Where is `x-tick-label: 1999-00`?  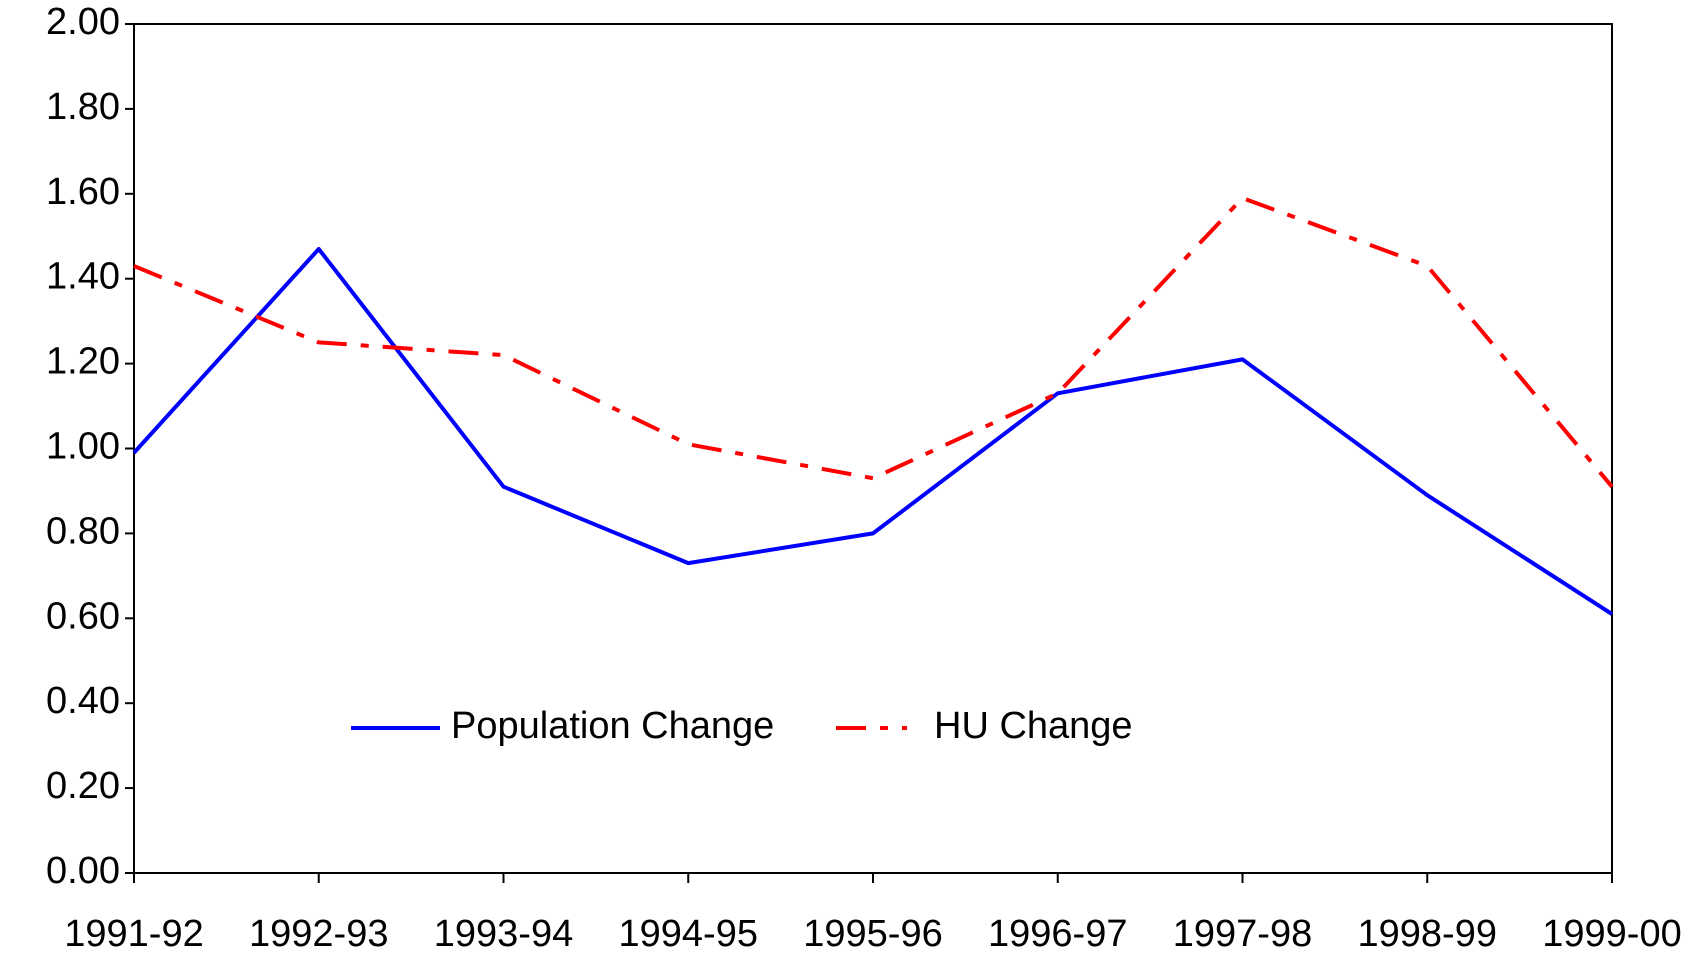
x-tick-label: 1999-00 is located at coordinates (1611, 934).